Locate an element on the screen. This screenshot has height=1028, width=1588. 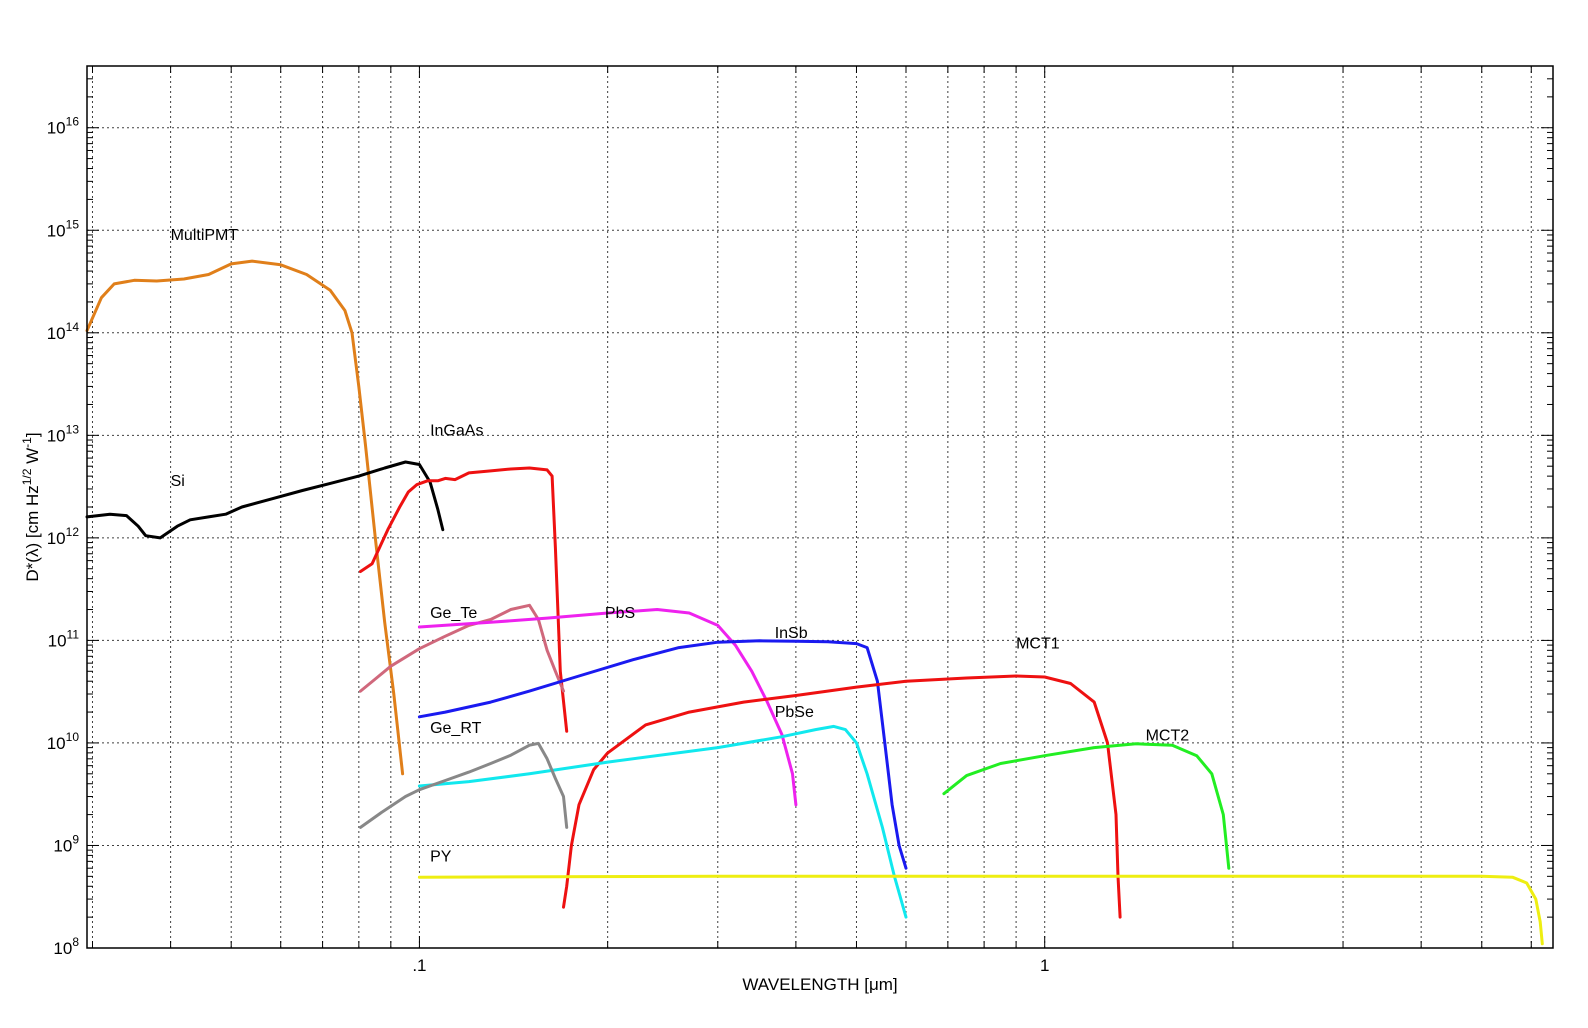
x-axis-label: WAVELENGTH [μm] is located at coordinates (819, 984).